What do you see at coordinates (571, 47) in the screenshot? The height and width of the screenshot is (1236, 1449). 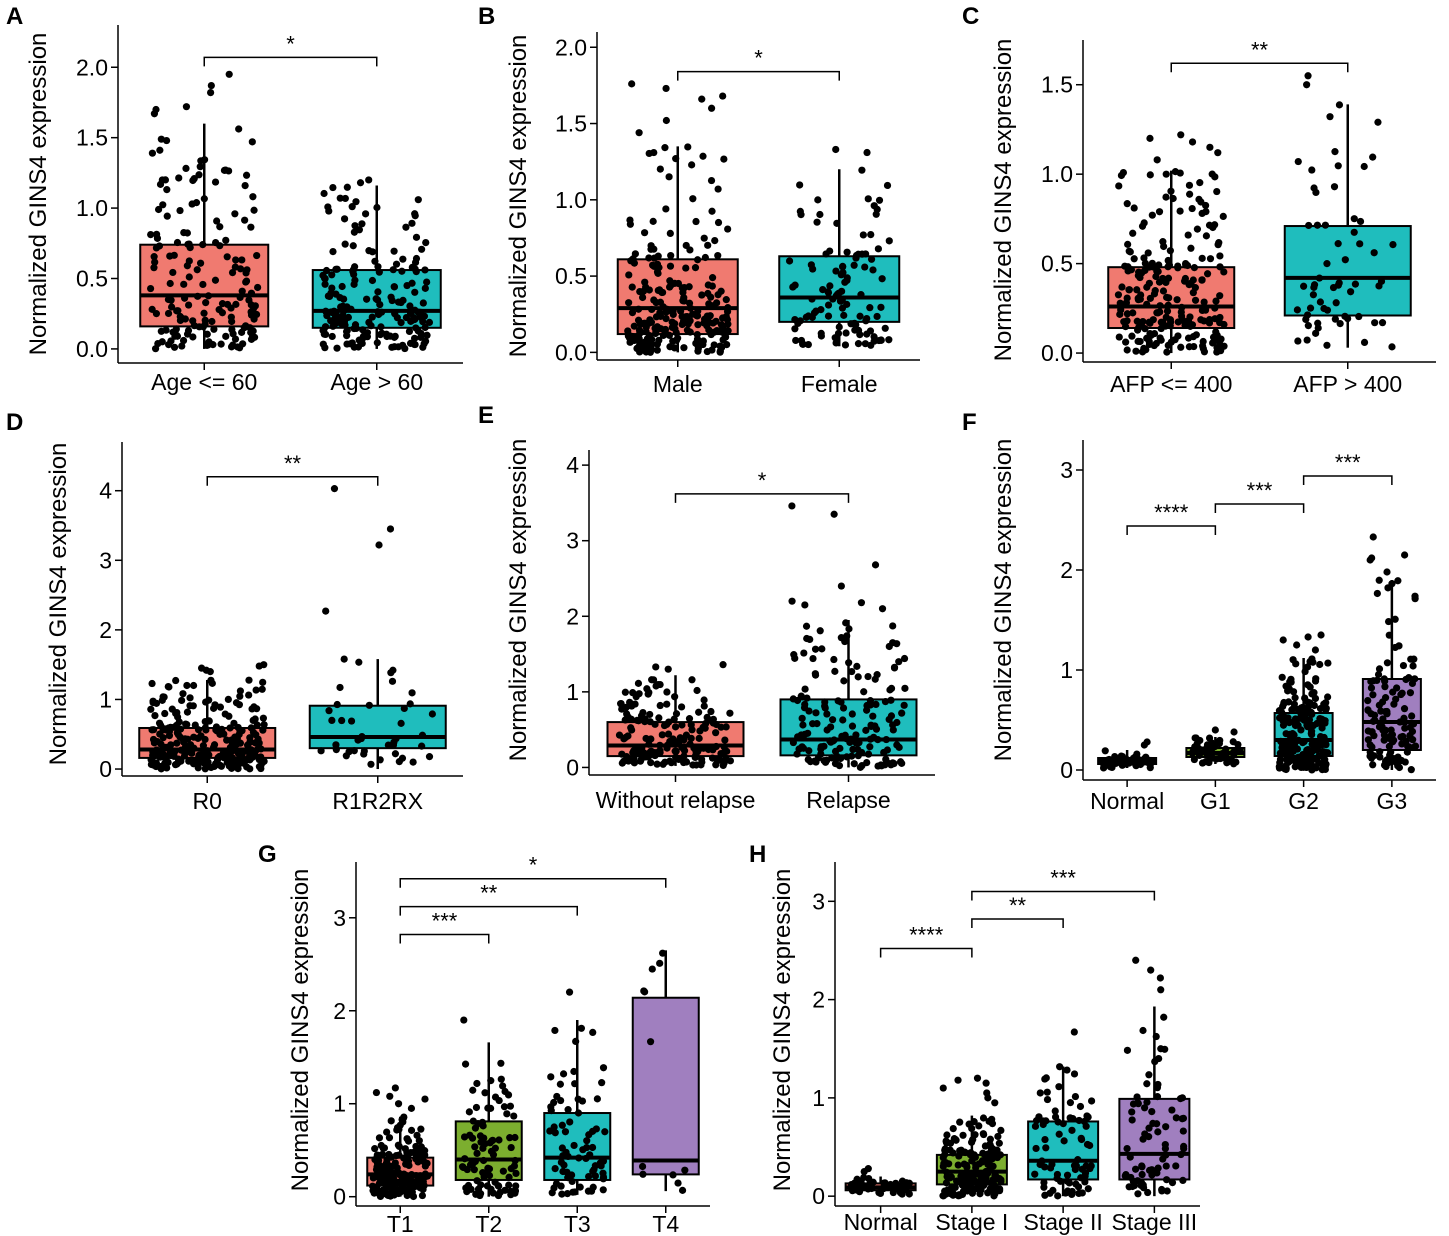 I see `y-tick-label: 2.0` at bounding box center [571, 47].